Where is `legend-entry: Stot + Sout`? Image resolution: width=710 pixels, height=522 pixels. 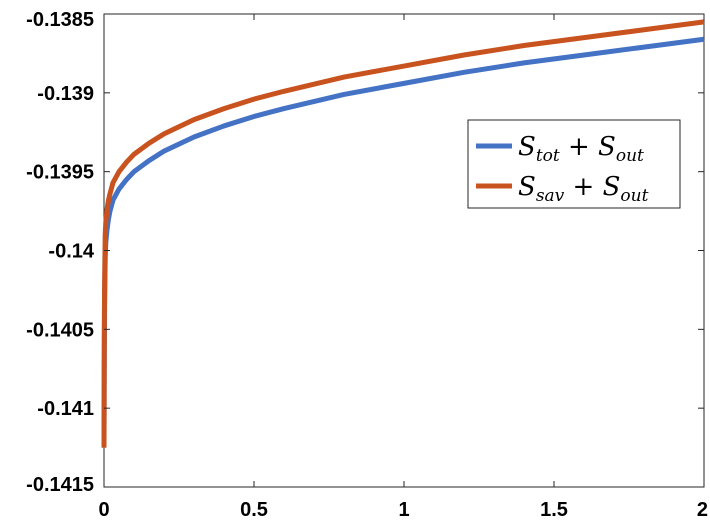 legend-entry: Stot + Sout is located at coordinates (581, 149).